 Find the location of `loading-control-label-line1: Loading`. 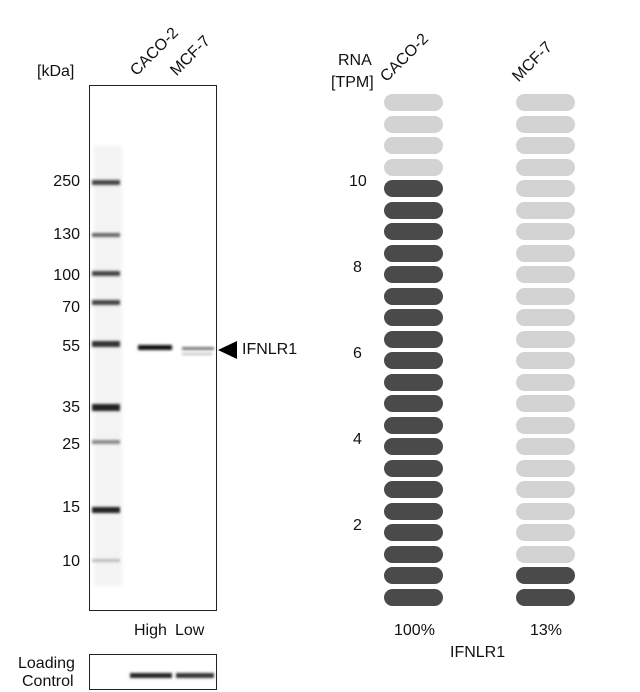

loading-control-label-line1: Loading is located at coordinates (46, 663).